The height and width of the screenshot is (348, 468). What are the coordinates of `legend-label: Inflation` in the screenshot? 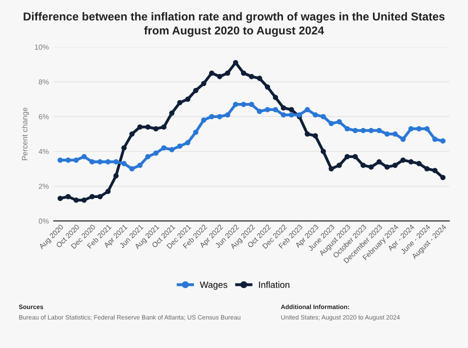 It's located at (274, 284).